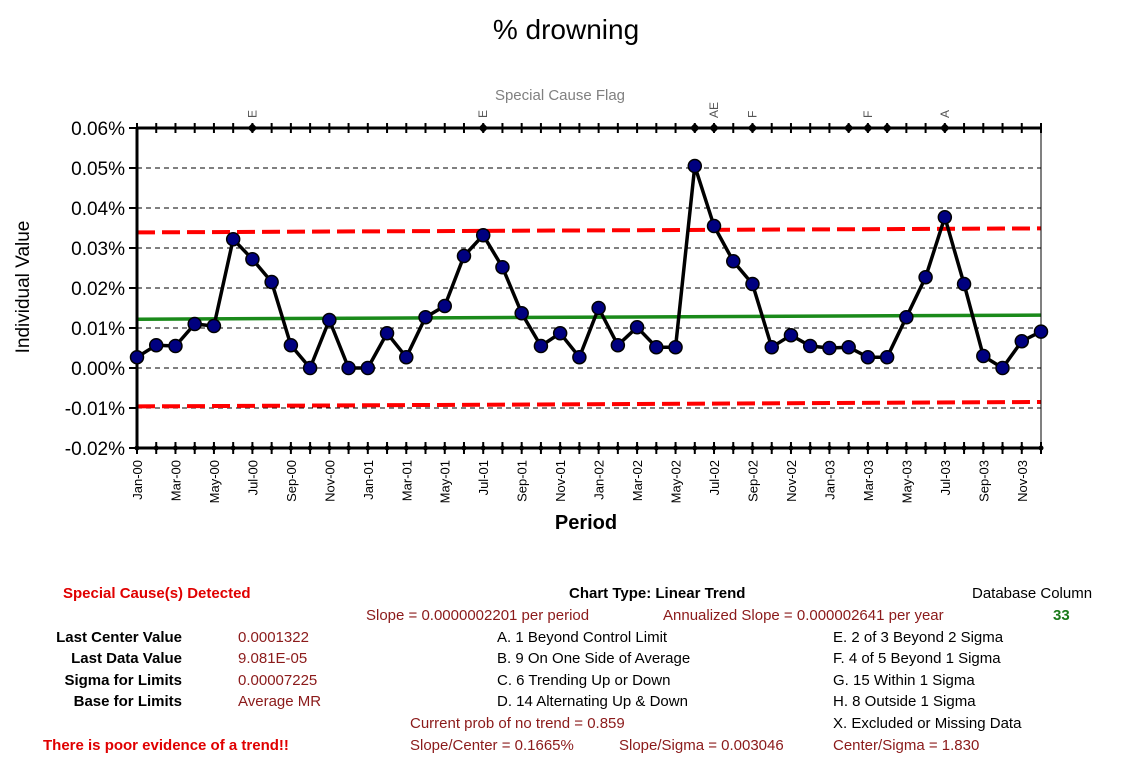  Describe the element at coordinates (368, 480) in the screenshot. I see `x-tick-label: Jan-01` at that location.